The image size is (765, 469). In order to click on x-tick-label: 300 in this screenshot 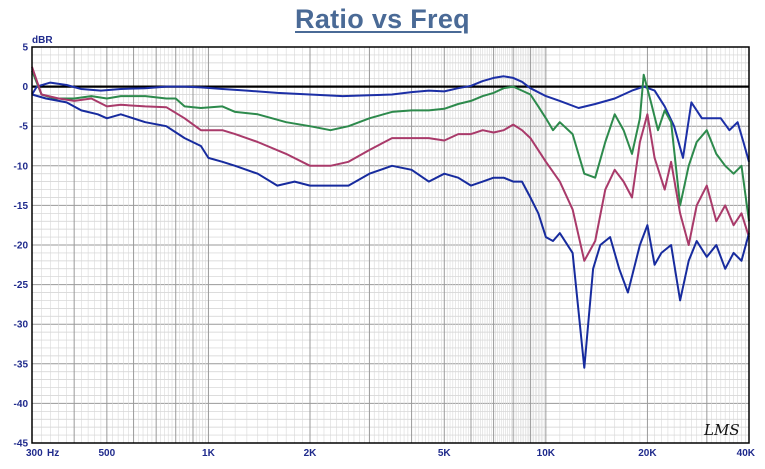, I will do `click(34, 453)`.